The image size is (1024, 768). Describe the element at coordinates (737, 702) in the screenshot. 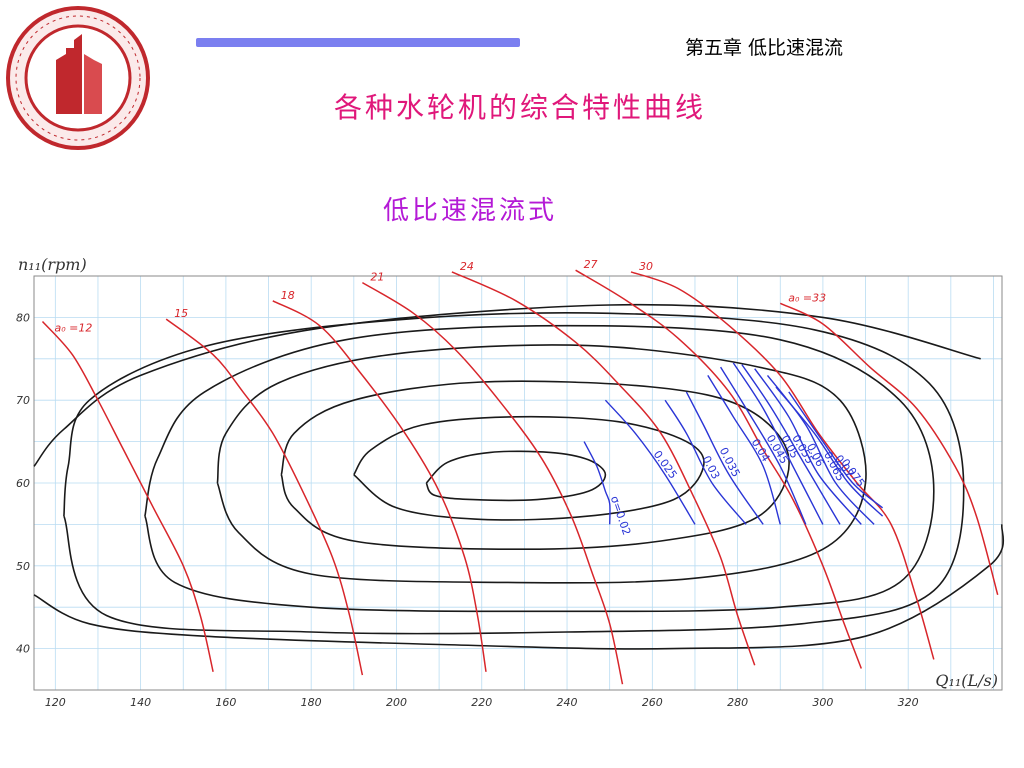

I see `x-tick-label: 280` at that location.